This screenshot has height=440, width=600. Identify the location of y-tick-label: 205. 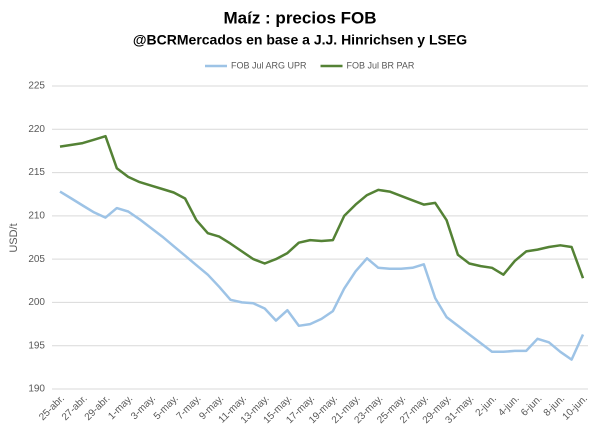
(36, 259).